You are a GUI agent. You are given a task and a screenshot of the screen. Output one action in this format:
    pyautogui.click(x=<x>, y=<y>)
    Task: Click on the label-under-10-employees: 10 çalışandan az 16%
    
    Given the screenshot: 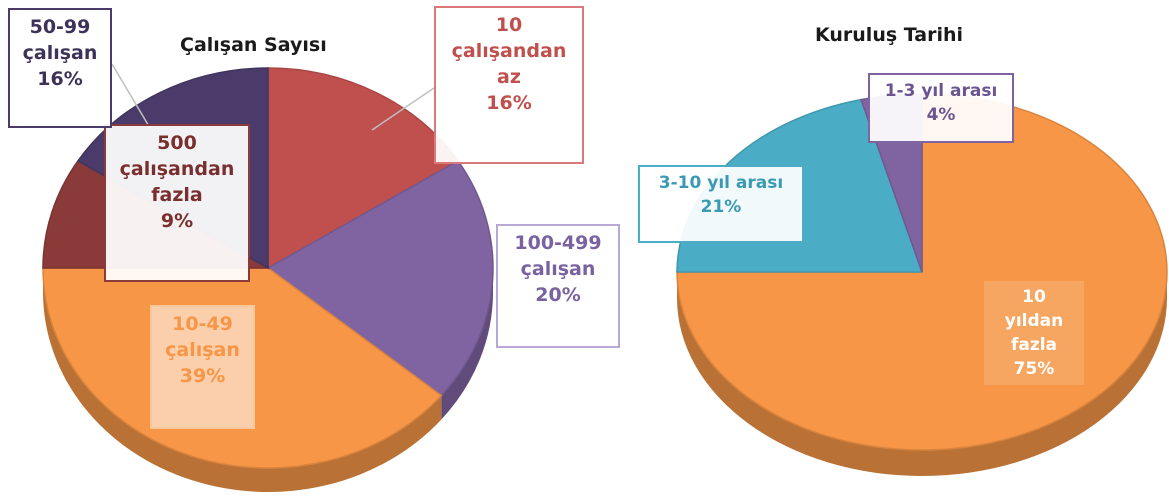 What is the action you would take?
    pyautogui.click(x=509, y=85)
    